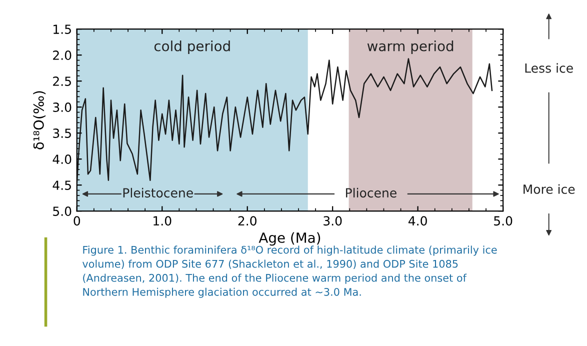  What do you see at coordinates (62, 55) in the screenshot?
I see `y-tick-label: 2.0` at bounding box center [62, 55].